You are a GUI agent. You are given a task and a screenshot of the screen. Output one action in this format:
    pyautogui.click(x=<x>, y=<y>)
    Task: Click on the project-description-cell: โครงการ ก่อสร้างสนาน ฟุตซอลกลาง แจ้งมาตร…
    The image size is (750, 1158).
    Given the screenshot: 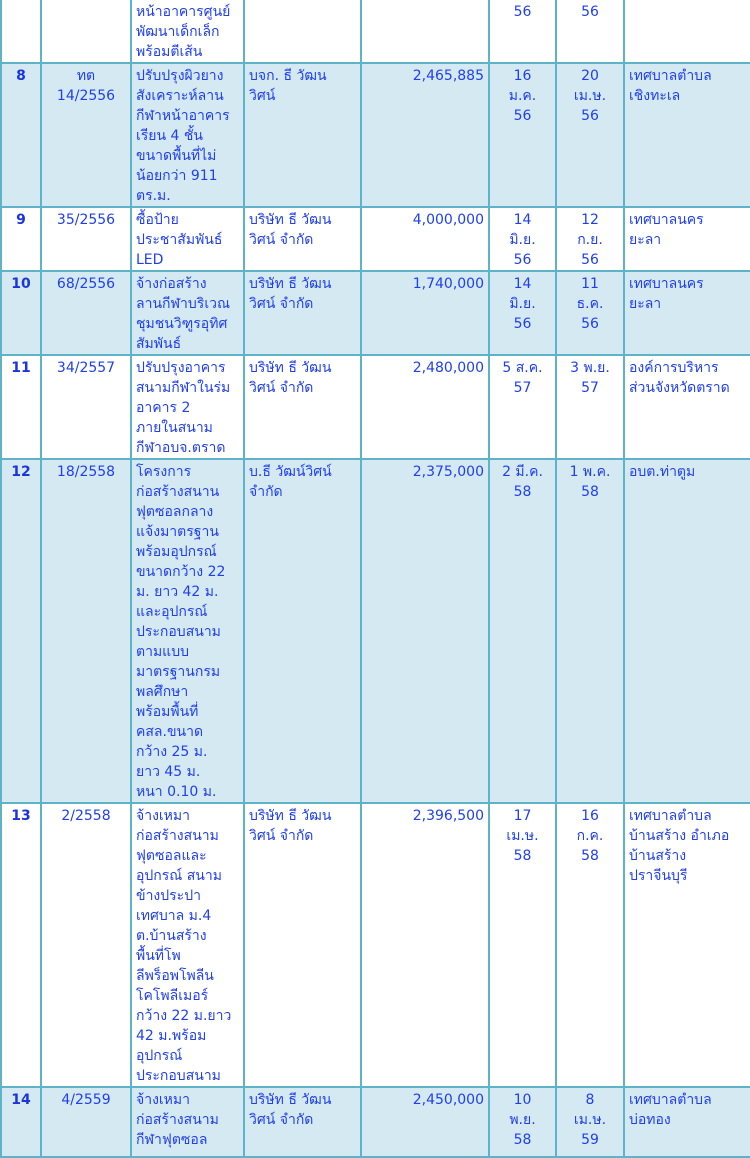 What is the action you would take?
    pyautogui.click(x=187, y=631)
    